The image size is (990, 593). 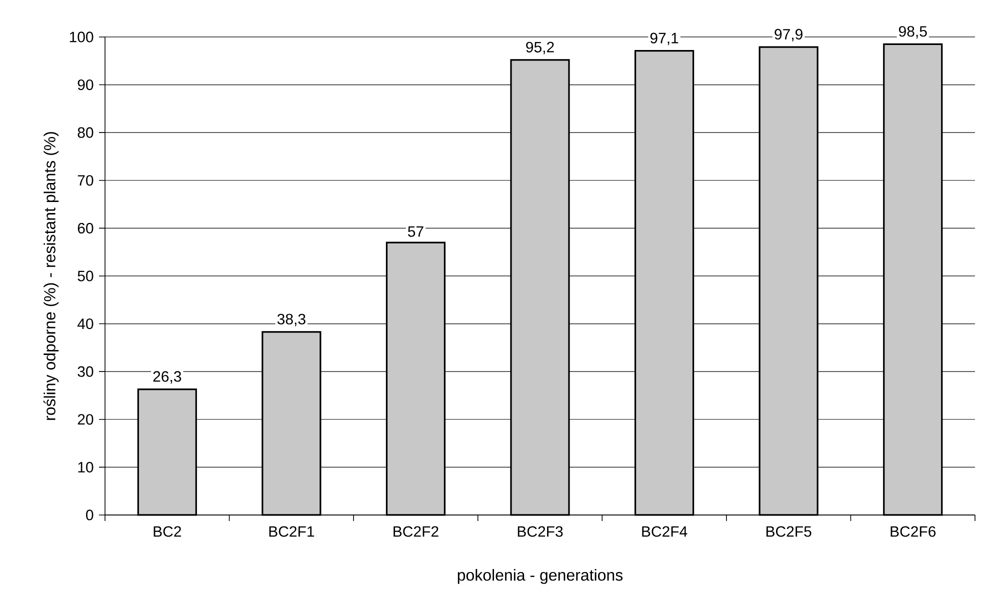 I want to click on x-tick-label: BC2, so click(x=167, y=531).